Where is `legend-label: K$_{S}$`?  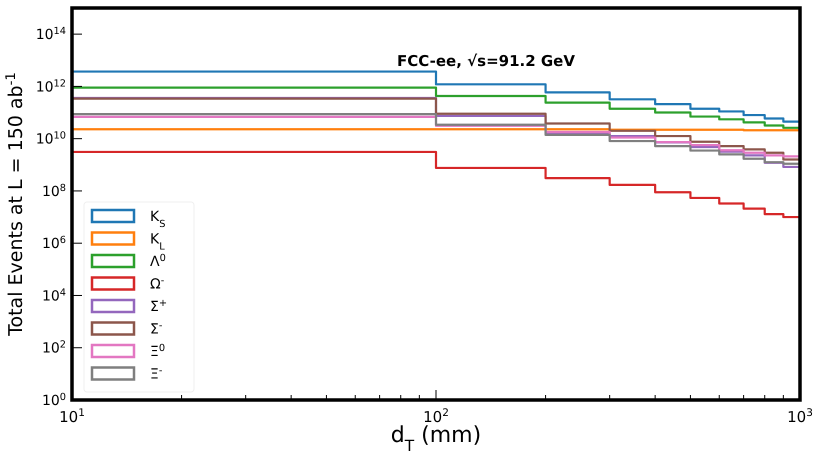
legend-label: K$_{S}$ is located at coordinates (158, 219).